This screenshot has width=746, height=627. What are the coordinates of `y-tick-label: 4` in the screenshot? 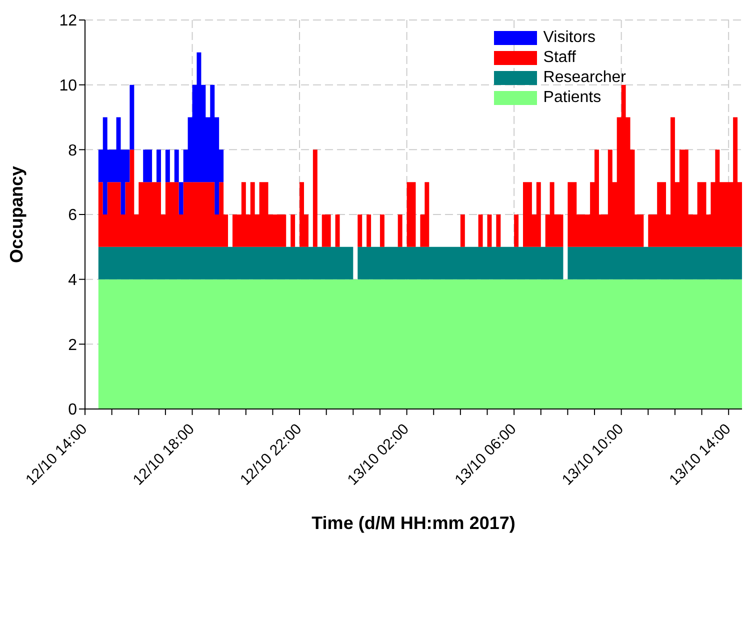 It's located at (73, 281).